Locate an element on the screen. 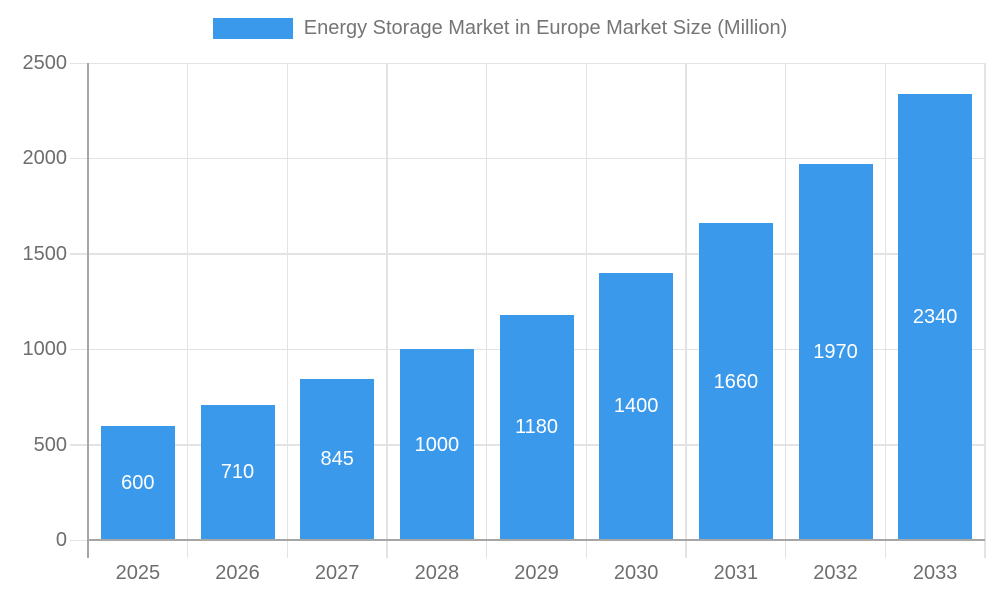 This screenshot has height=600, width=1000. bar-value-label: 710 is located at coordinates (237, 472).